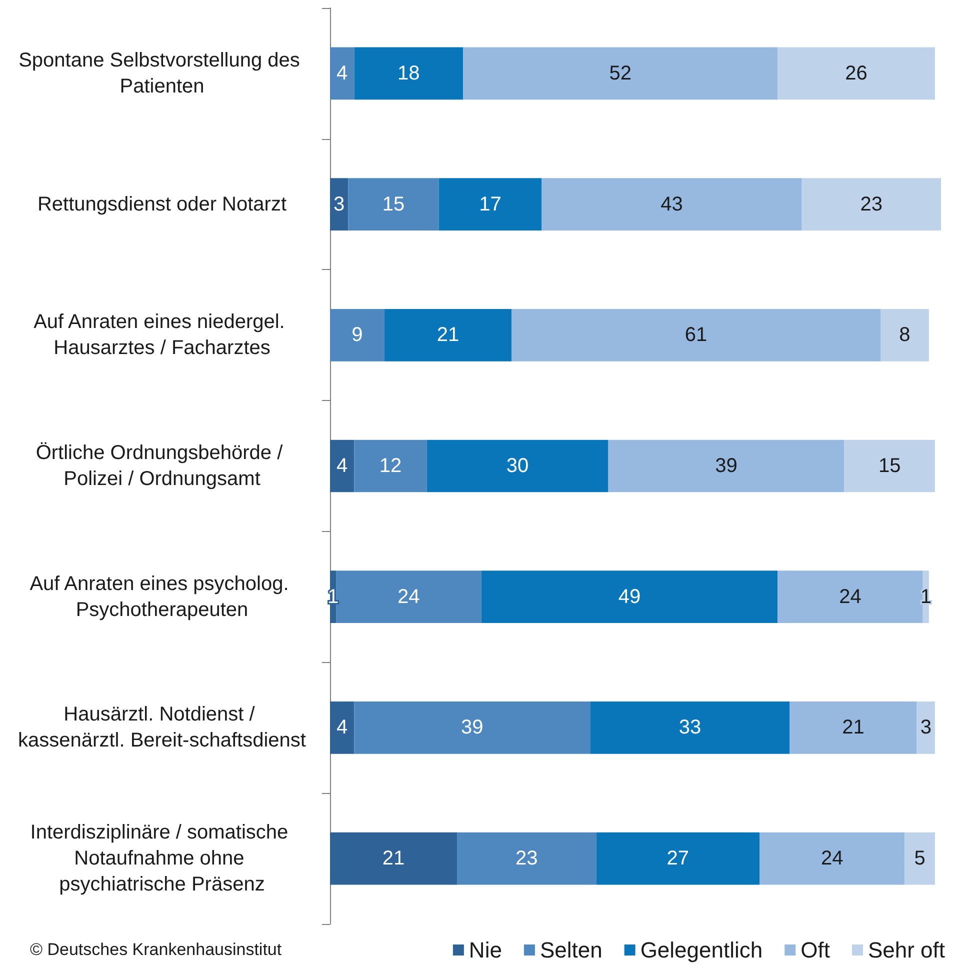  I want to click on data-label: 43, so click(671, 204).